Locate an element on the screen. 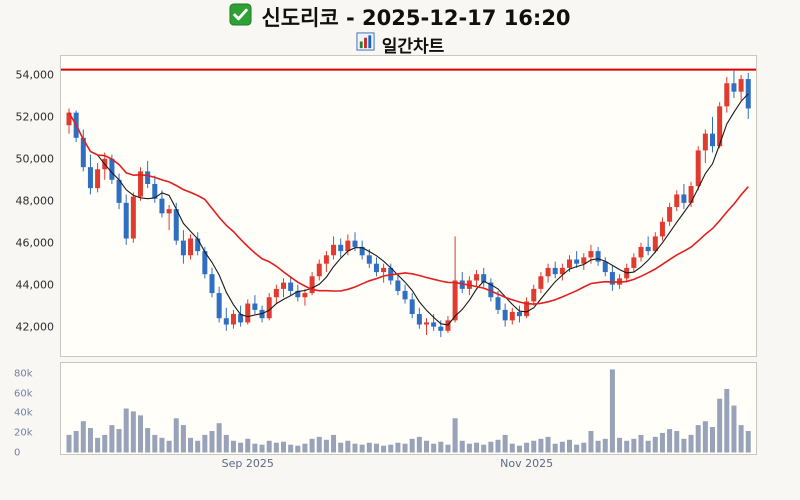 Image resolution: width=800 pixels, height=500 pixels. volume-axis-label: 60k is located at coordinates (23, 394).